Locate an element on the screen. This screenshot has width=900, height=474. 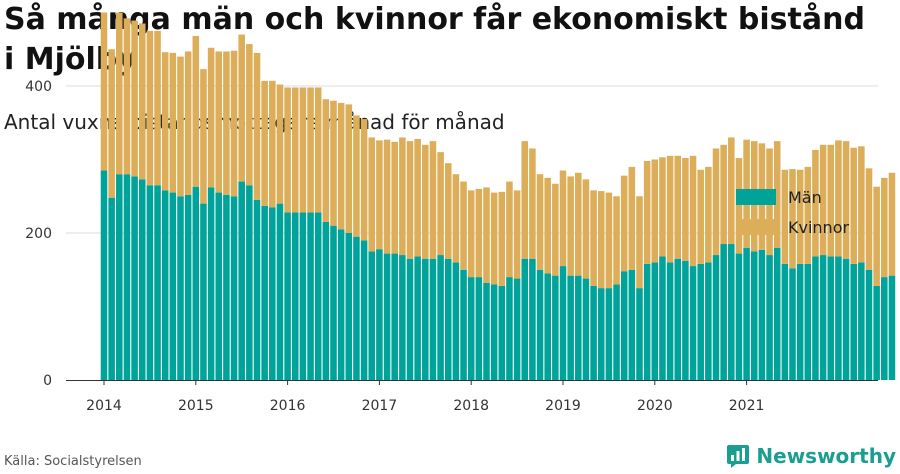
y-tick-label: 0 is located at coordinates (47, 381).